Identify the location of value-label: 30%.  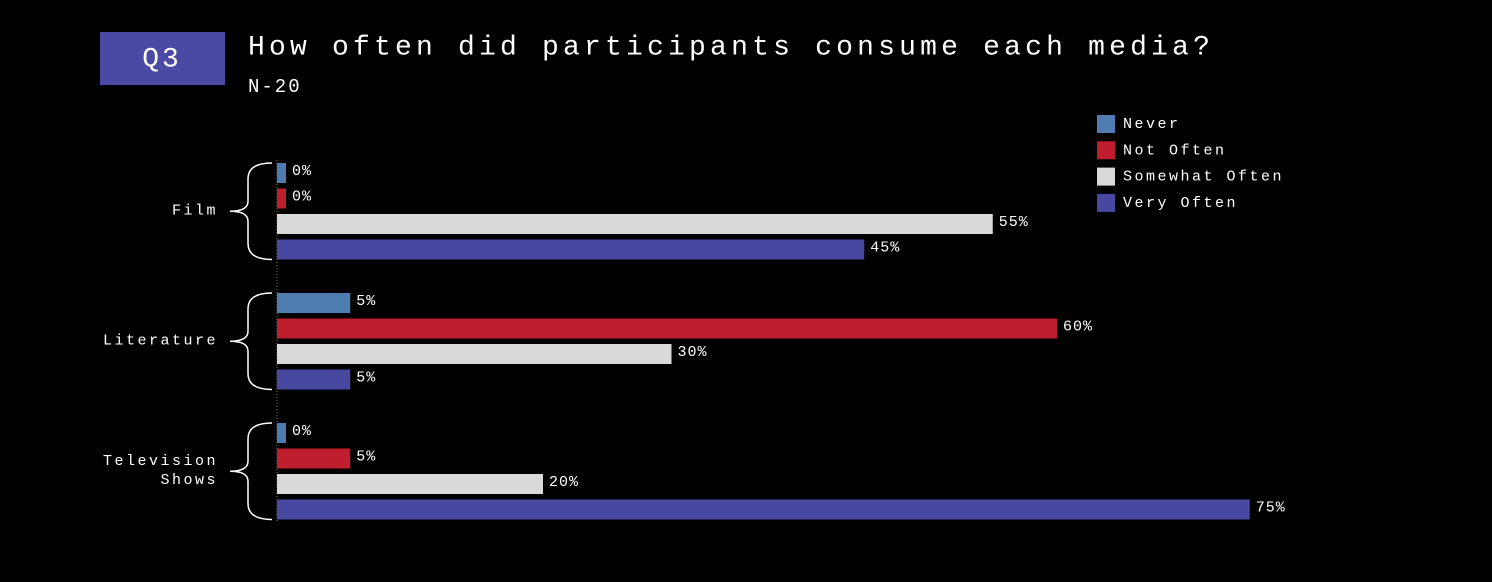
(693, 352).